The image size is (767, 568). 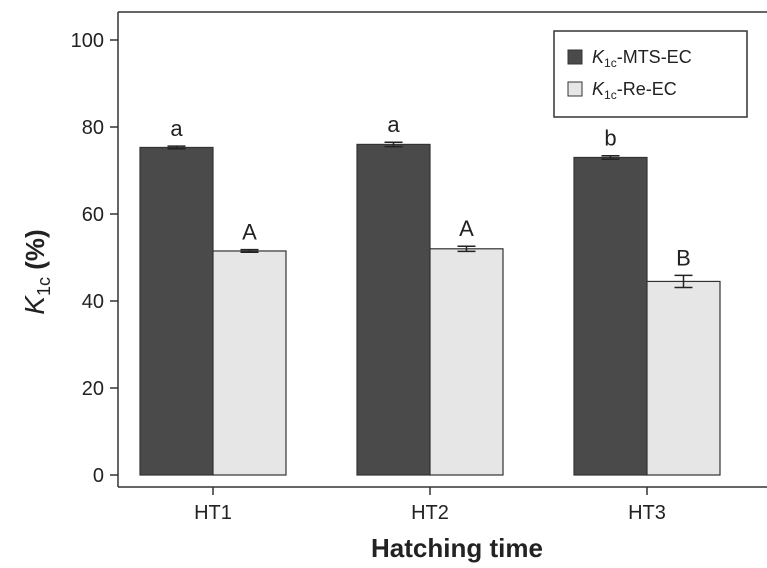 What do you see at coordinates (457, 548) in the screenshot?
I see `x-axis-title: Hatching time` at bounding box center [457, 548].